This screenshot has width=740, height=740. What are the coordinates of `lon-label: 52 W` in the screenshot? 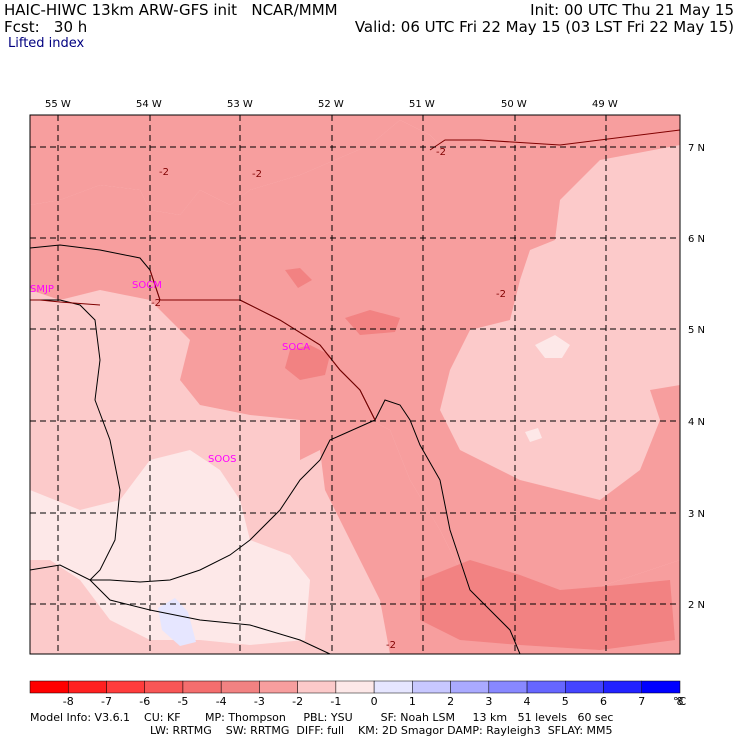 It's located at (331, 104).